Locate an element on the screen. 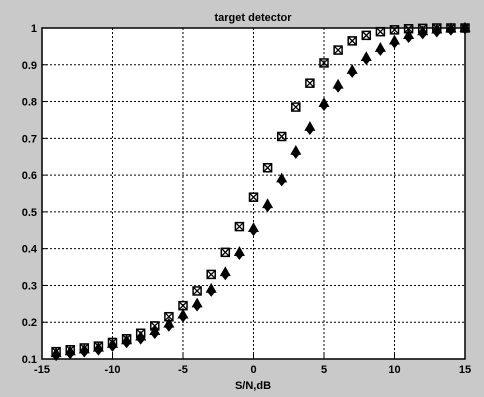 The height and width of the screenshot is (397, 484). x-tick-label: 5 is located at coordinates (324, 370).